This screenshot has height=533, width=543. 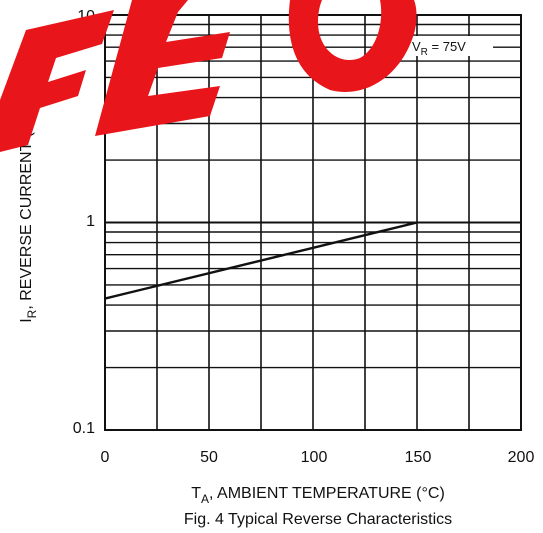 I want to click on y-axis-label-sub: R, so click(x=32, y=313).